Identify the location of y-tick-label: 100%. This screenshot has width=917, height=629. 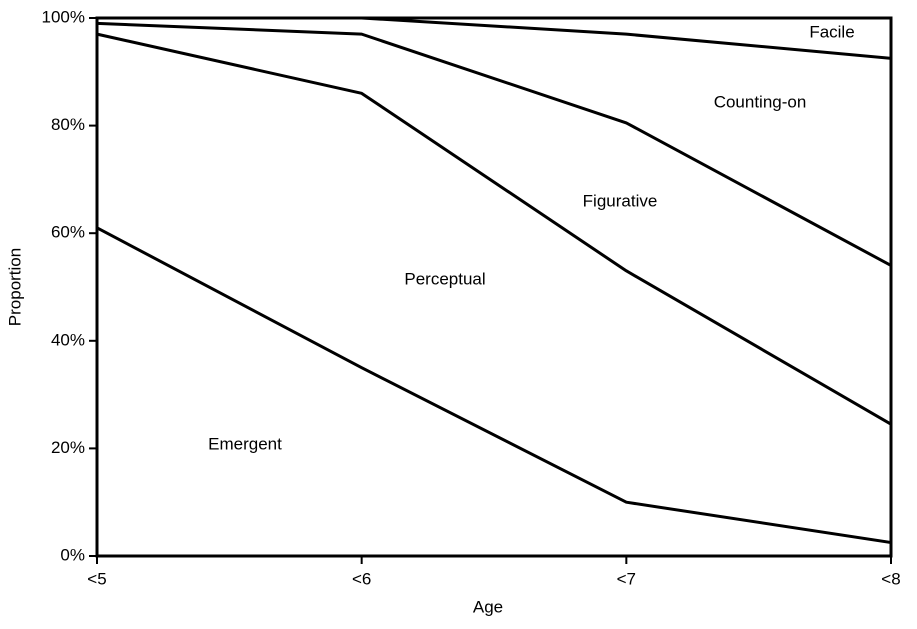
(63, 16).